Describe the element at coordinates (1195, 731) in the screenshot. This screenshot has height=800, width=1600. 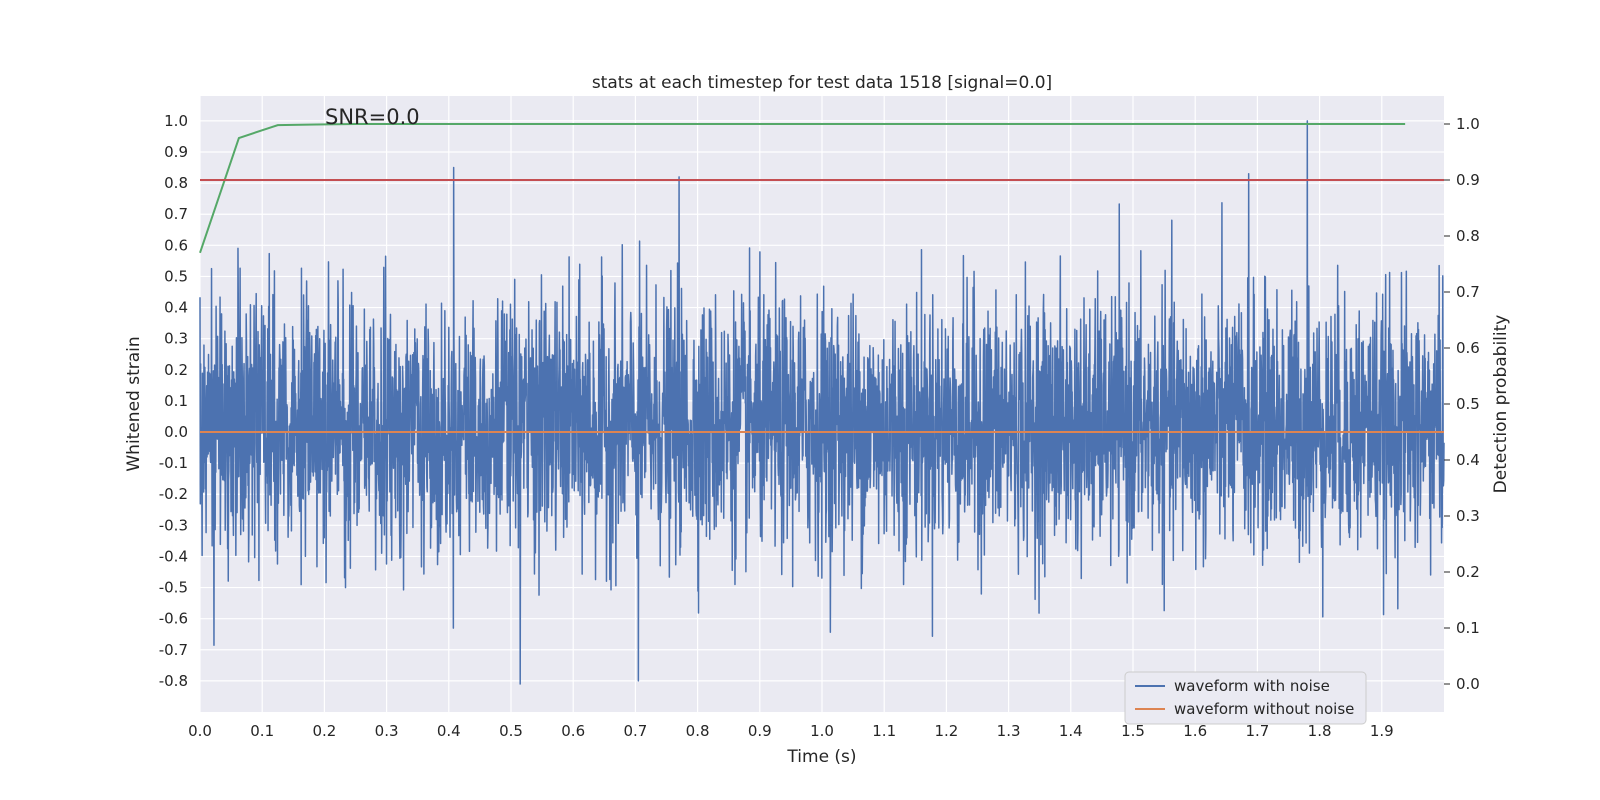
I see `x-tick-label: 1.6` at that location.